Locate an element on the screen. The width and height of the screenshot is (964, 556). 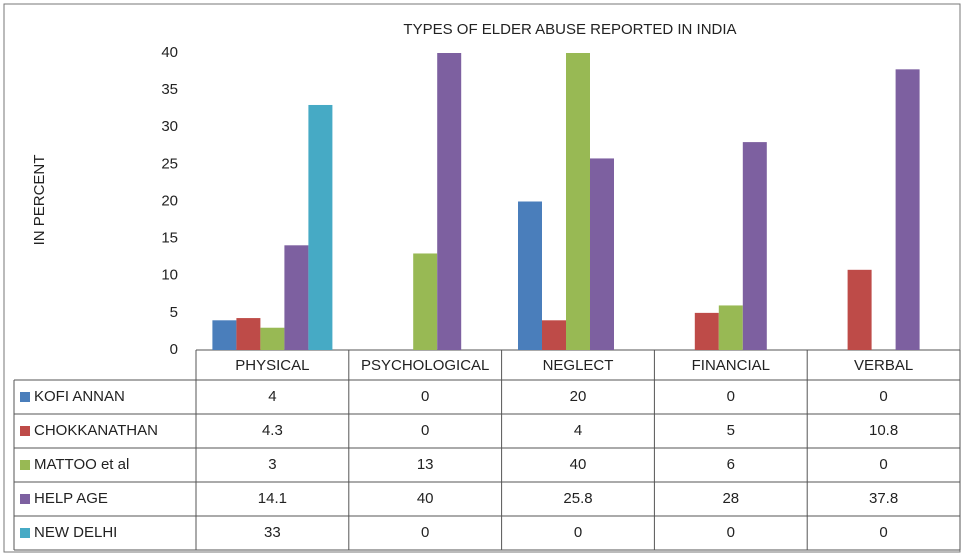
table-cell: 6 is located at coordinates (731, 464).